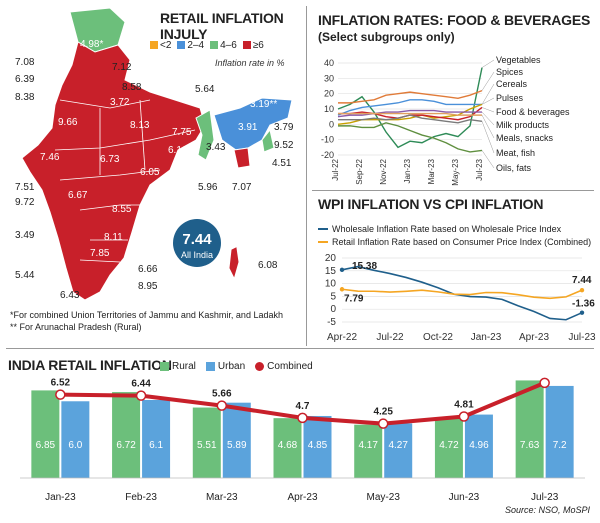 The image size is (600, 523). What do you see at coordinates (327, 155) in the screenshot?
I see `ssc-y-tick: -20` at bounding box center [327, 155].